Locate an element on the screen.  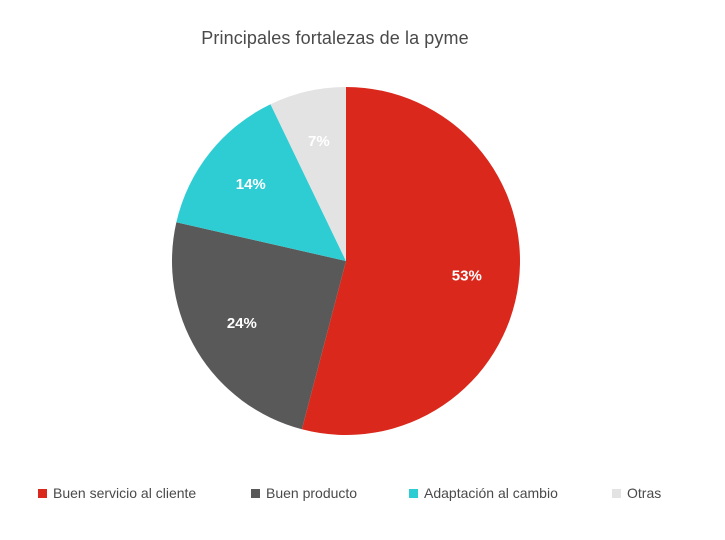
legend-item-otras: Otras is located at coordinates (636, 493).